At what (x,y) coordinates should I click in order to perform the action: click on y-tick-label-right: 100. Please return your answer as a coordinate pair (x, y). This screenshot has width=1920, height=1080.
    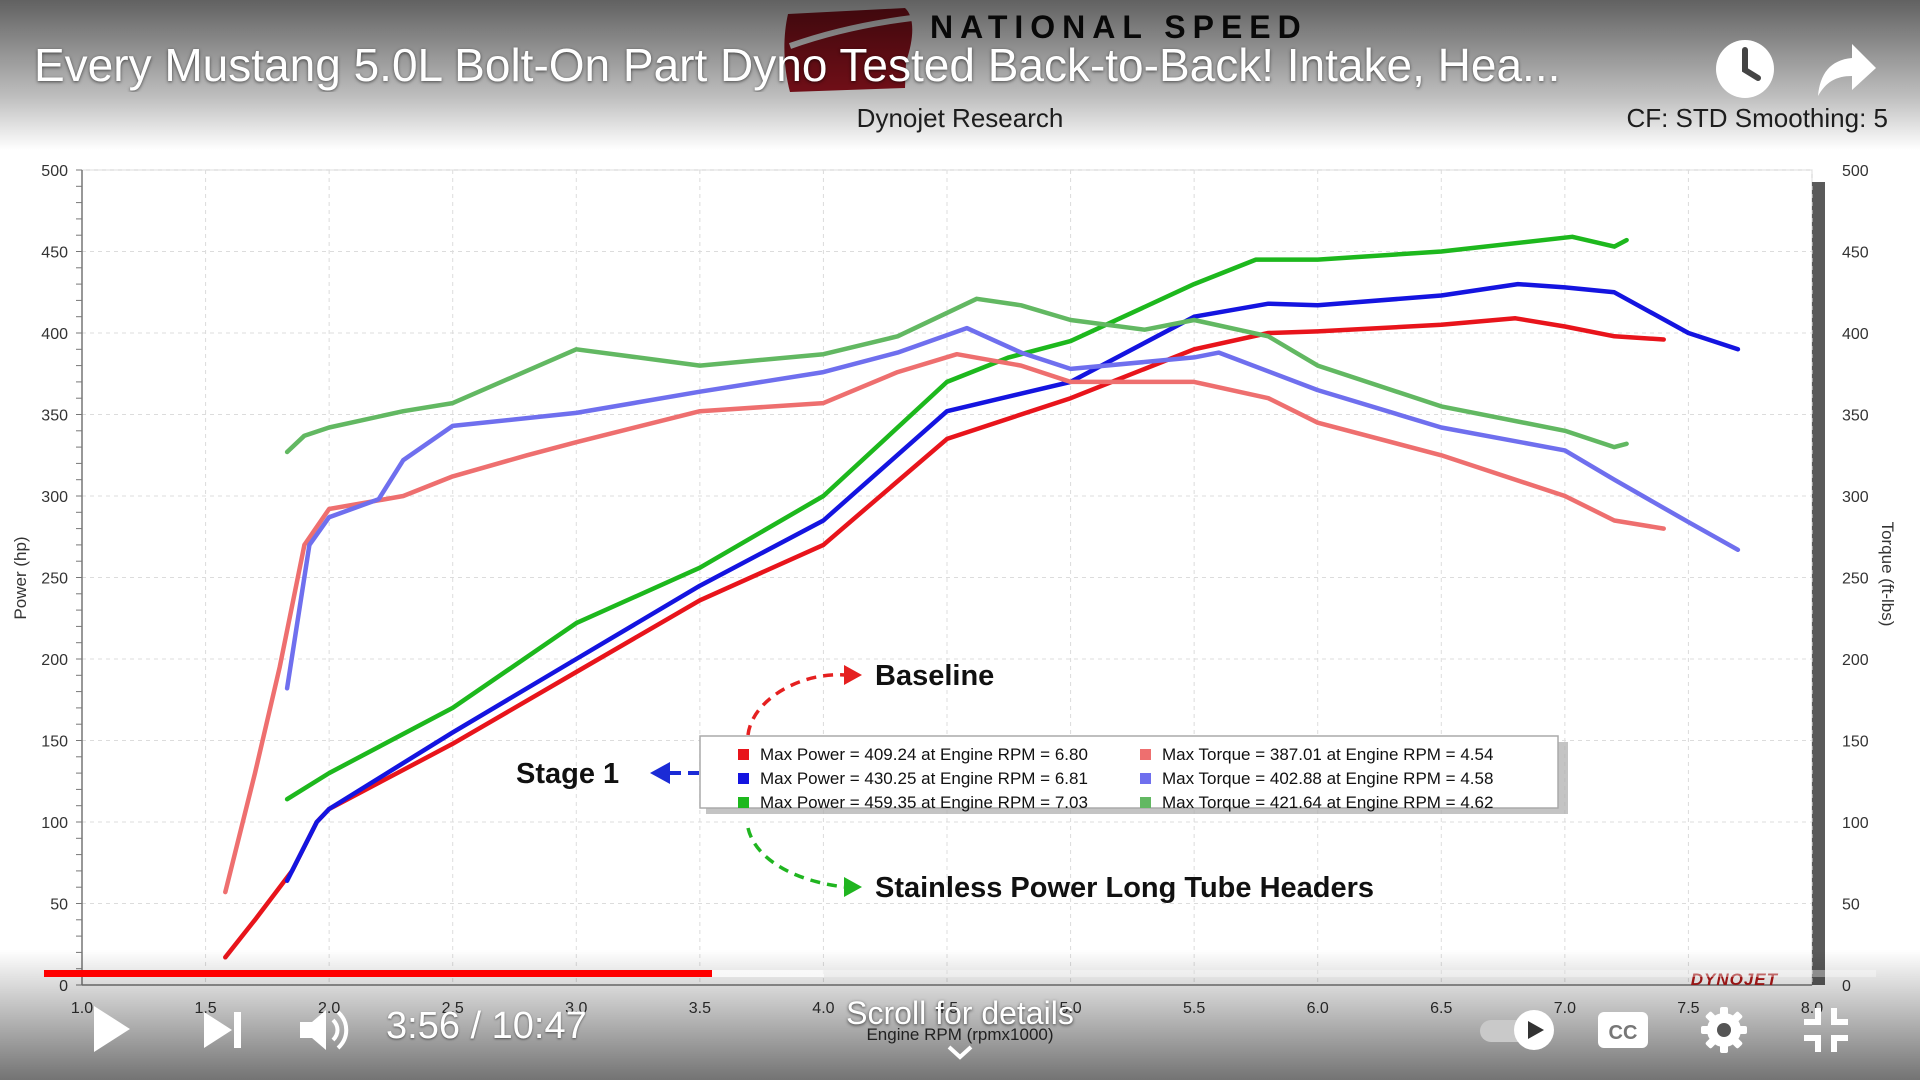
    Looking at the image, I should click on (1855, 823).